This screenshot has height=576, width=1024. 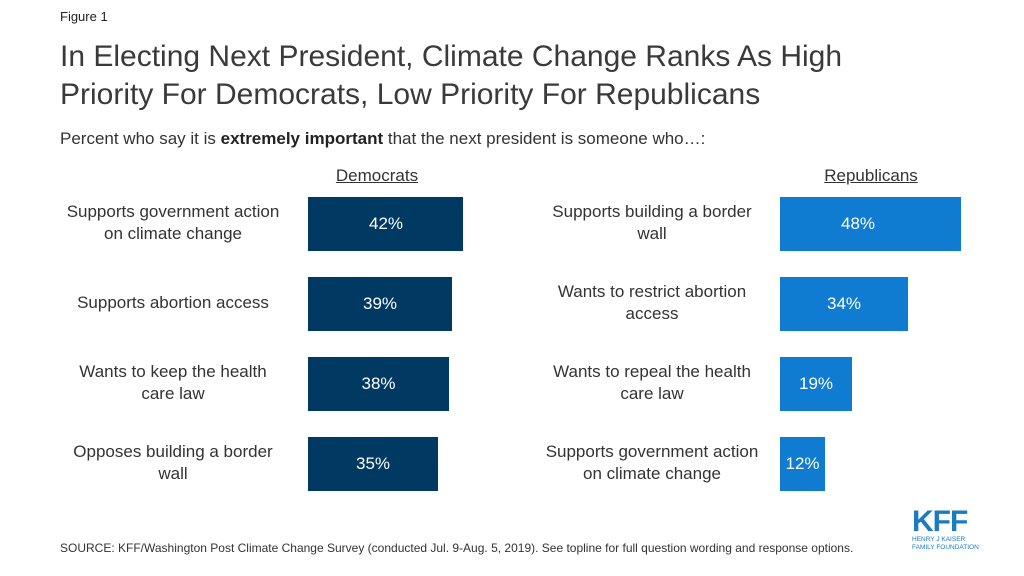 I want to click on democrats-category-label: Supports abortion access, so click(x=173, y=303).